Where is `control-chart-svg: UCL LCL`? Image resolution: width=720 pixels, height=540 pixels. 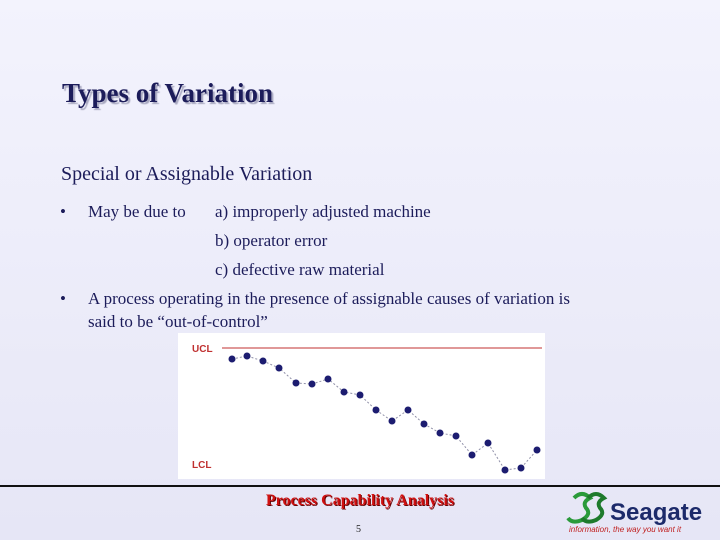
control-chart-svg: UCL LCL is located at coordinates (367, 409).